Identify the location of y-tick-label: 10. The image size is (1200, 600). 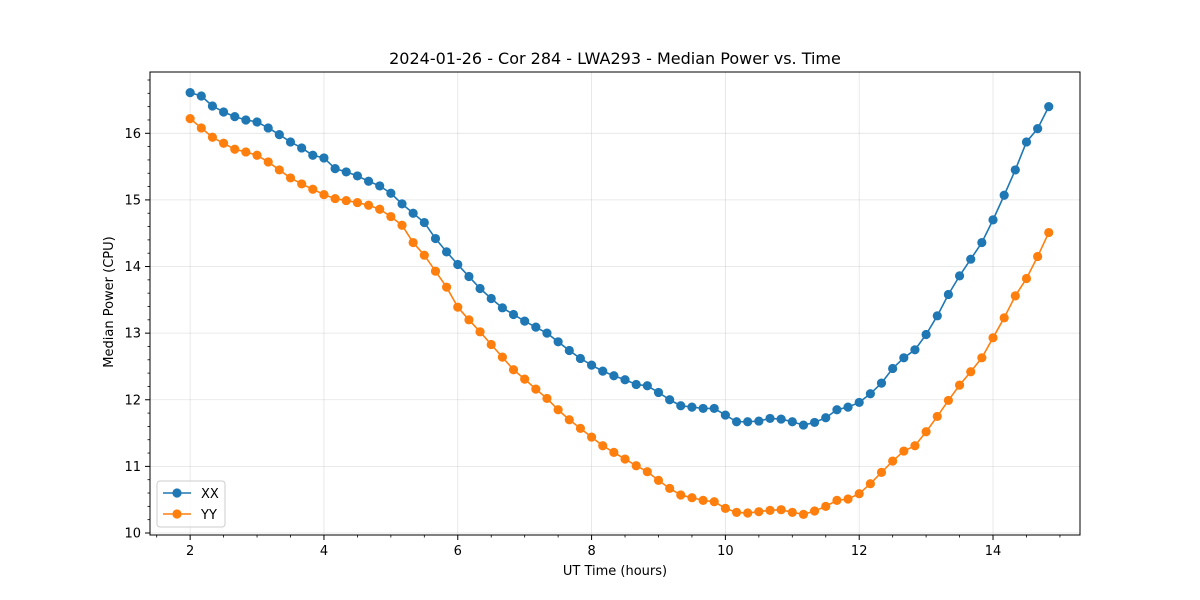
(132, 534).